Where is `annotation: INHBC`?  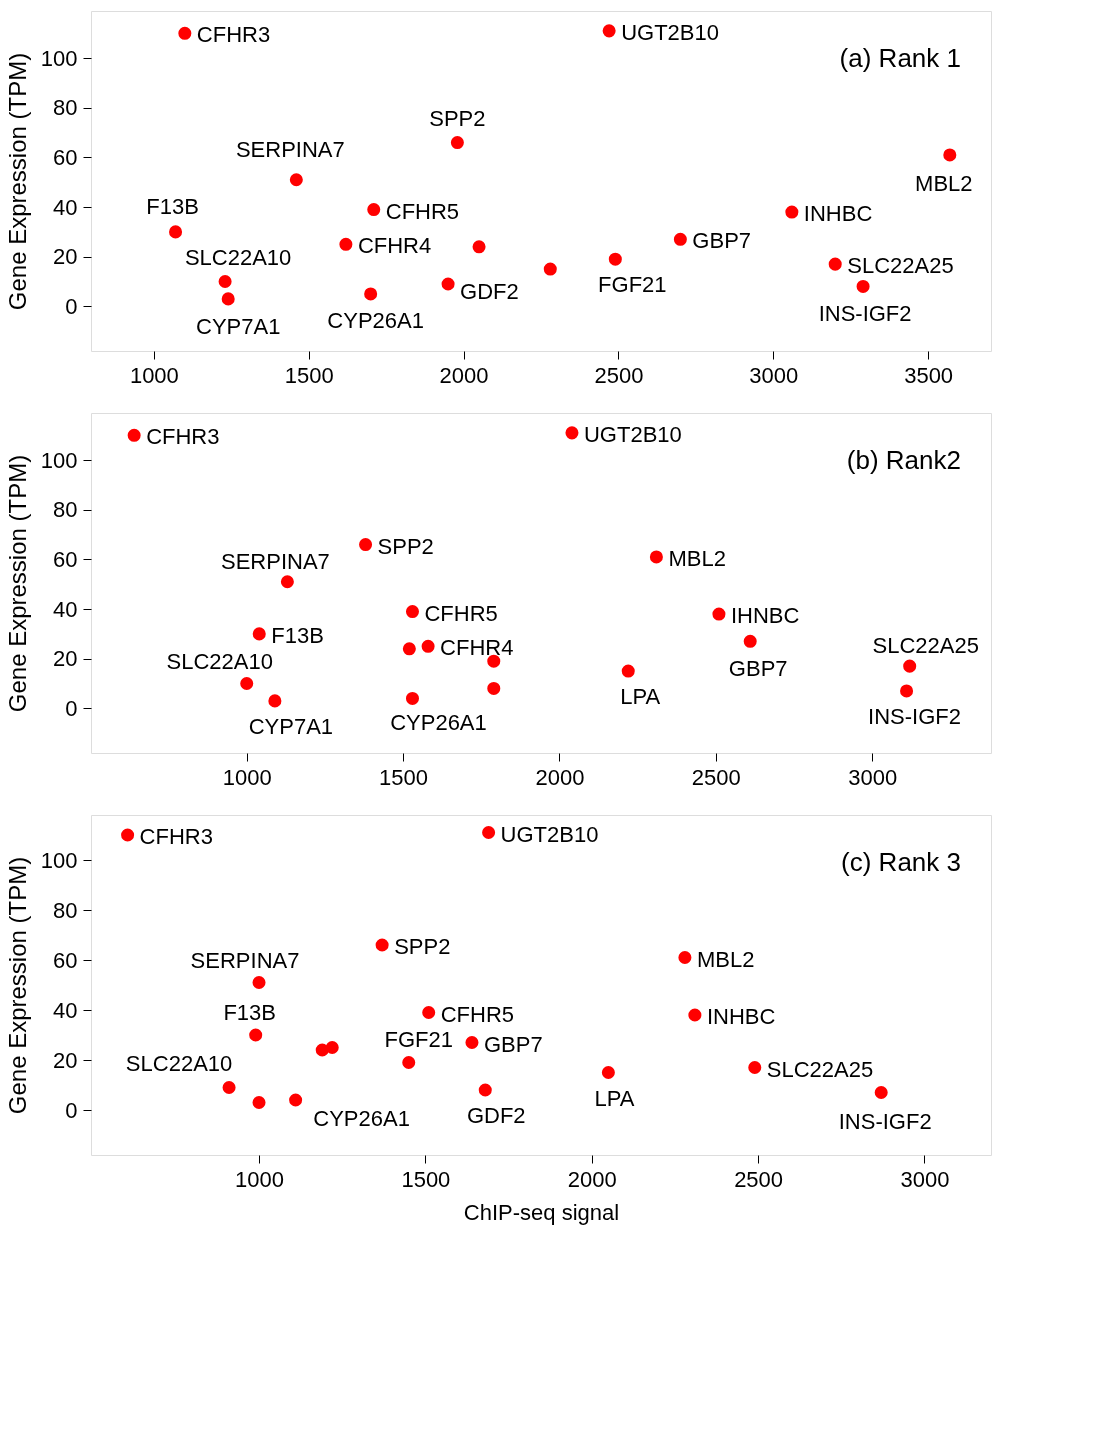
annotation: INHBC is located at coordinates (838, 214).